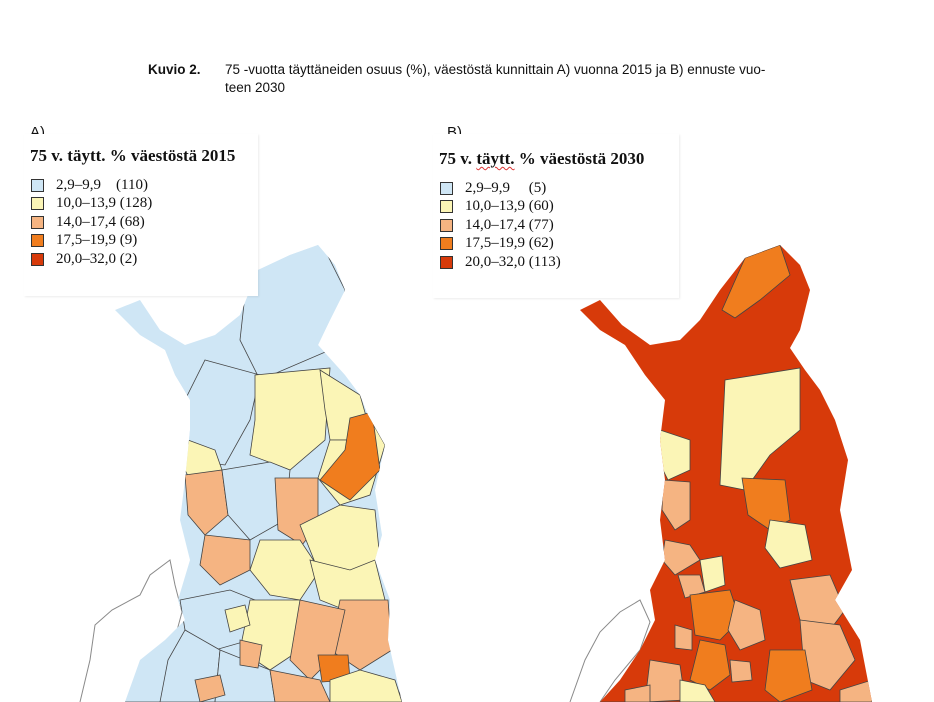 Image resolution: width=934 pixels, height=702 pixels. Describe the element at coordinates (559, 225) in the screenshot. I see `legend-b-item-3: 14,0–17,4 (77)` at that location.